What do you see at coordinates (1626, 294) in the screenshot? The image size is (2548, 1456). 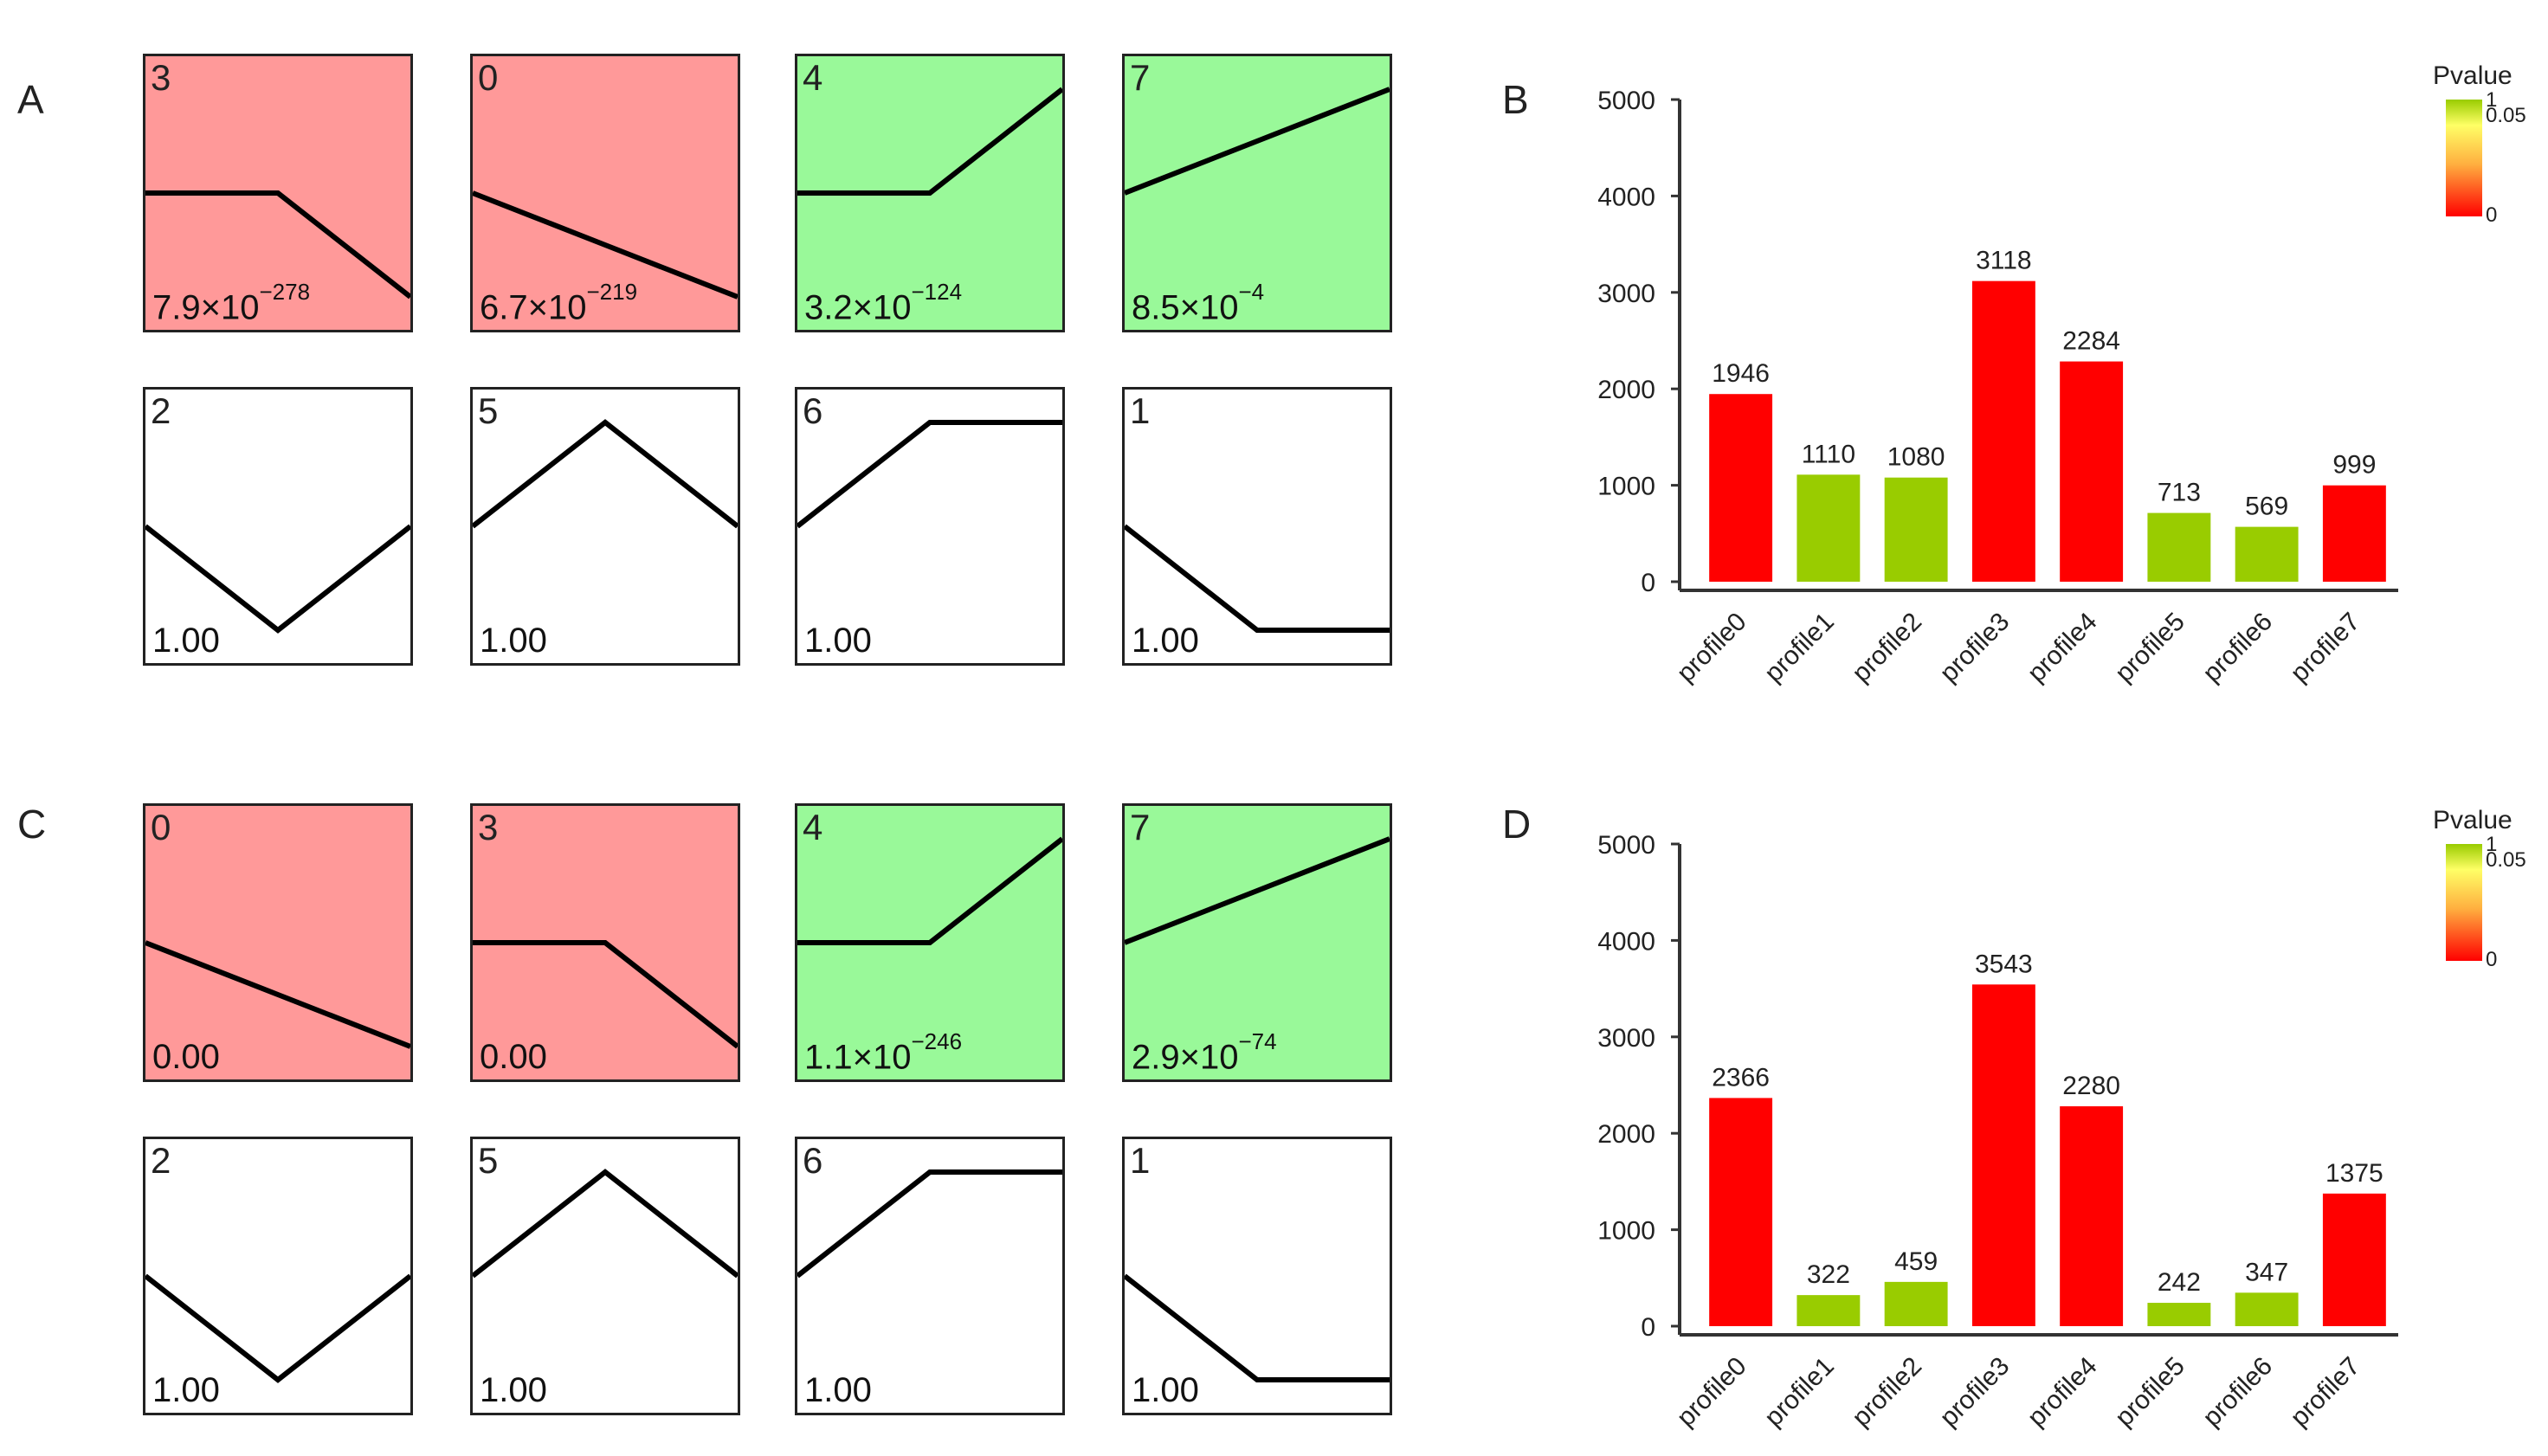 I see `y-tick-label: 3000` at bounding box center [1626, 294].